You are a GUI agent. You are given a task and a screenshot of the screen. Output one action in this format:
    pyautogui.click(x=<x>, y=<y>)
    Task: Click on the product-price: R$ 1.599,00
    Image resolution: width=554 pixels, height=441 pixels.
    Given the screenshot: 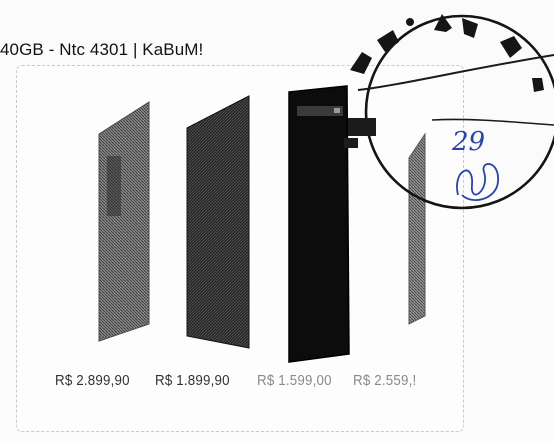 What is the action you would take?
    pyautogui.click(x=294, y=381)
    